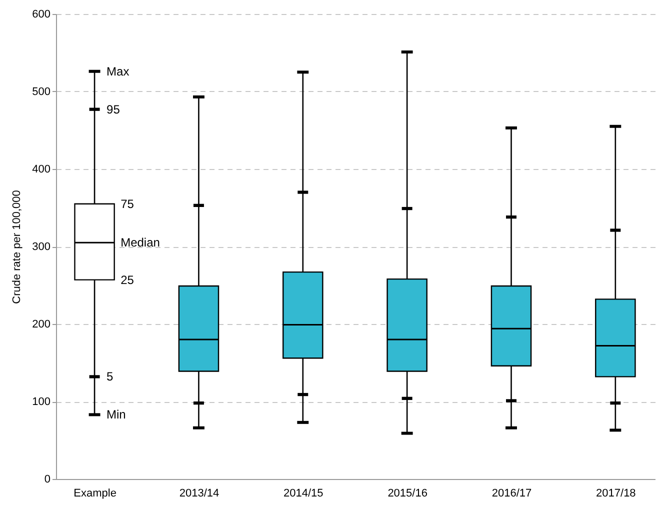 The image size is (659, 506). Describe the element at coordinates (47, 480) in the screenshot. I see `y-tick-label: 0` at that location.